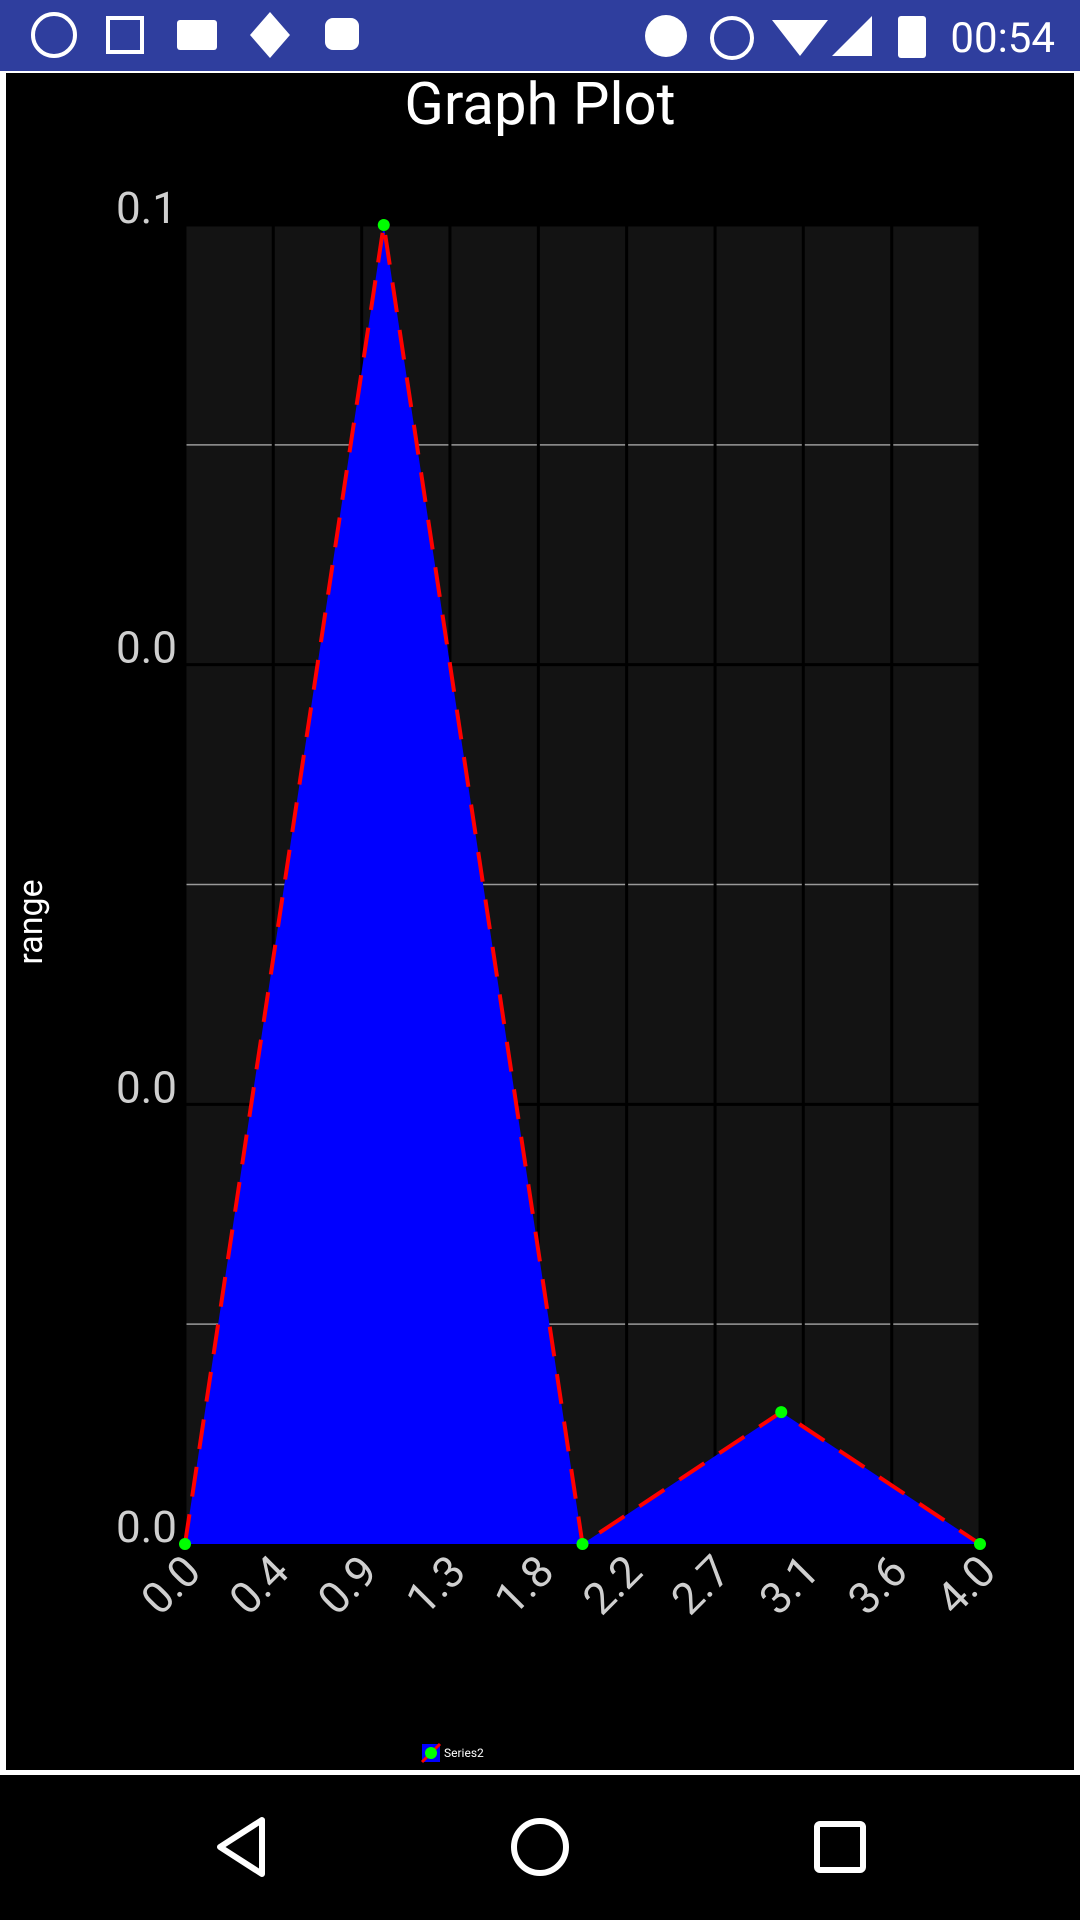 The height and width of the screenshot is (1920, 1080). Describe the element at coordinates (431, 1753) in the screenshot. I see `legend-marker` at that location.